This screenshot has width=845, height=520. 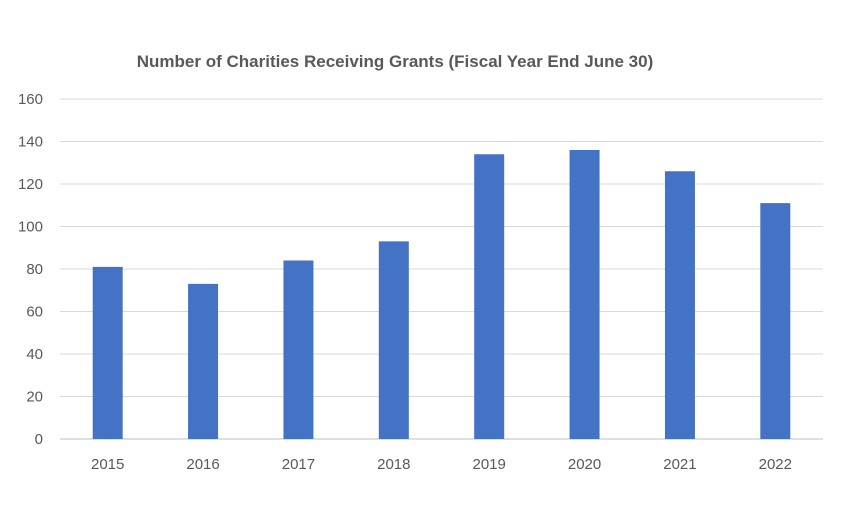 I want to click on x-tick-label: 2022, so click(x=775, y=464).